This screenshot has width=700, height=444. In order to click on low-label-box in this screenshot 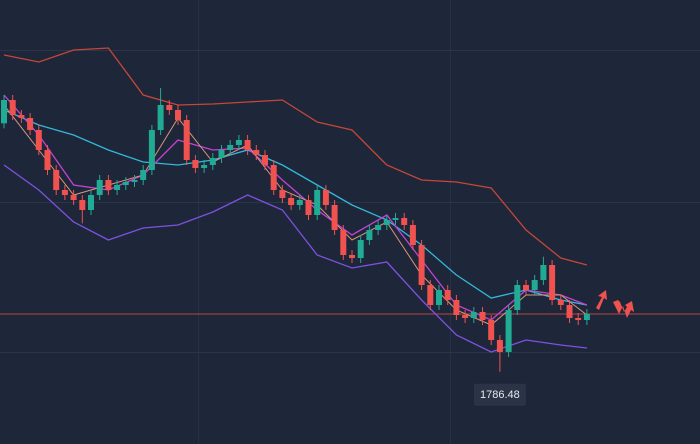, I will do `click(499, 394)`.